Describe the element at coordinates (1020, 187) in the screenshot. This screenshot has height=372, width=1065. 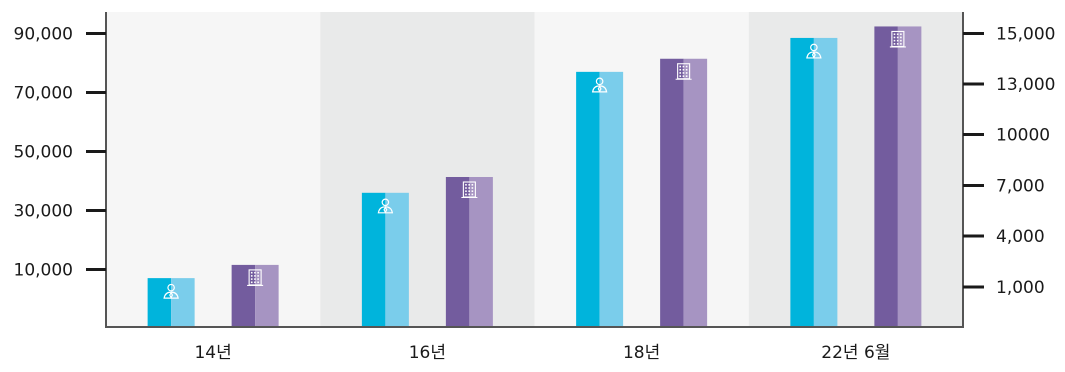
I see `y-right-tick-label: 7,000` at that location.